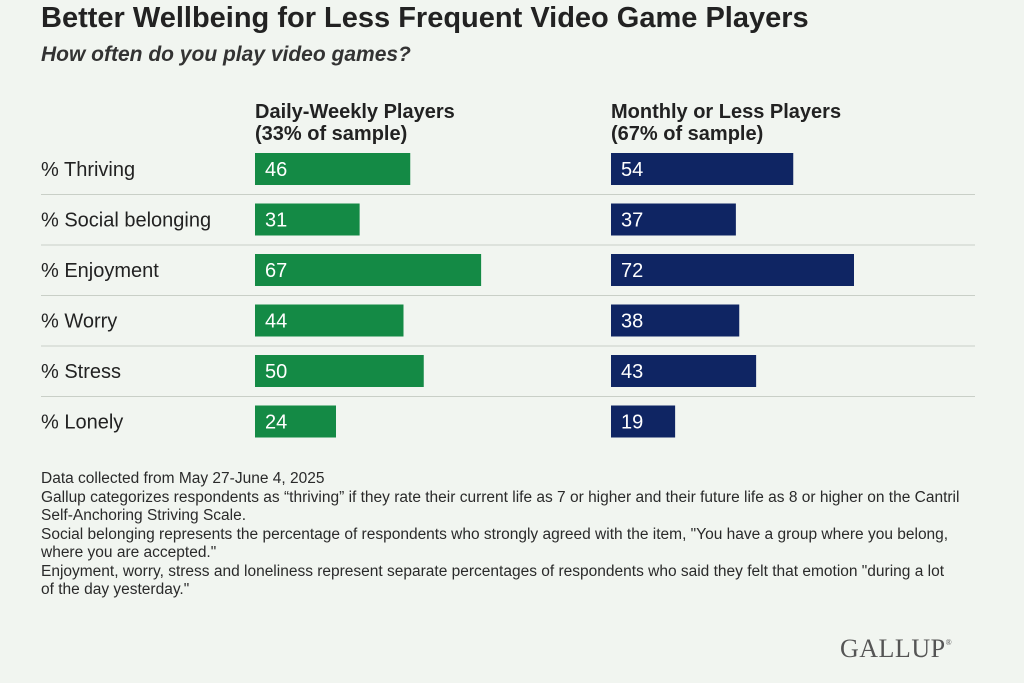 The width and height of the screenshot is (1024, 683). Describe the element at coordinates (949, 642) in the screenshot. I see `registered-mark: ®` at that location.